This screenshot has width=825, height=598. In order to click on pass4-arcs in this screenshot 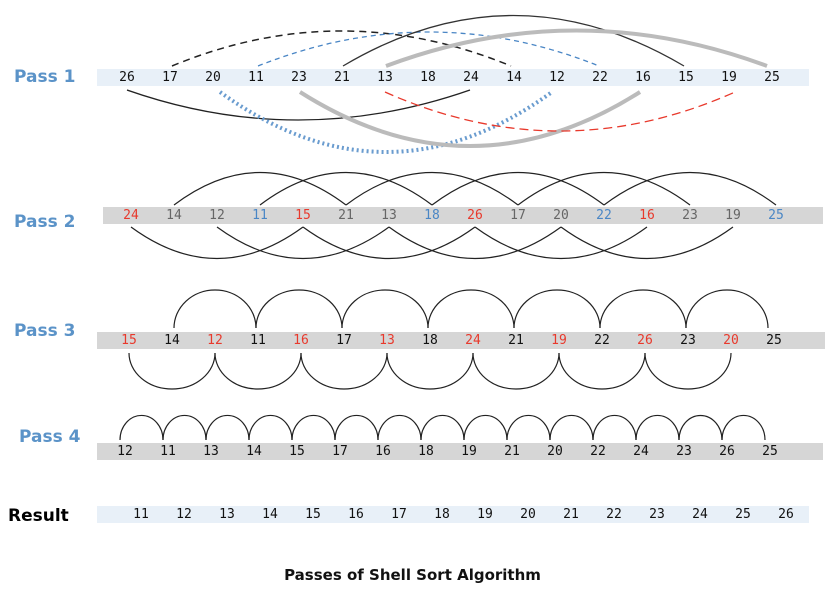, I will do `click(442, 427)`.